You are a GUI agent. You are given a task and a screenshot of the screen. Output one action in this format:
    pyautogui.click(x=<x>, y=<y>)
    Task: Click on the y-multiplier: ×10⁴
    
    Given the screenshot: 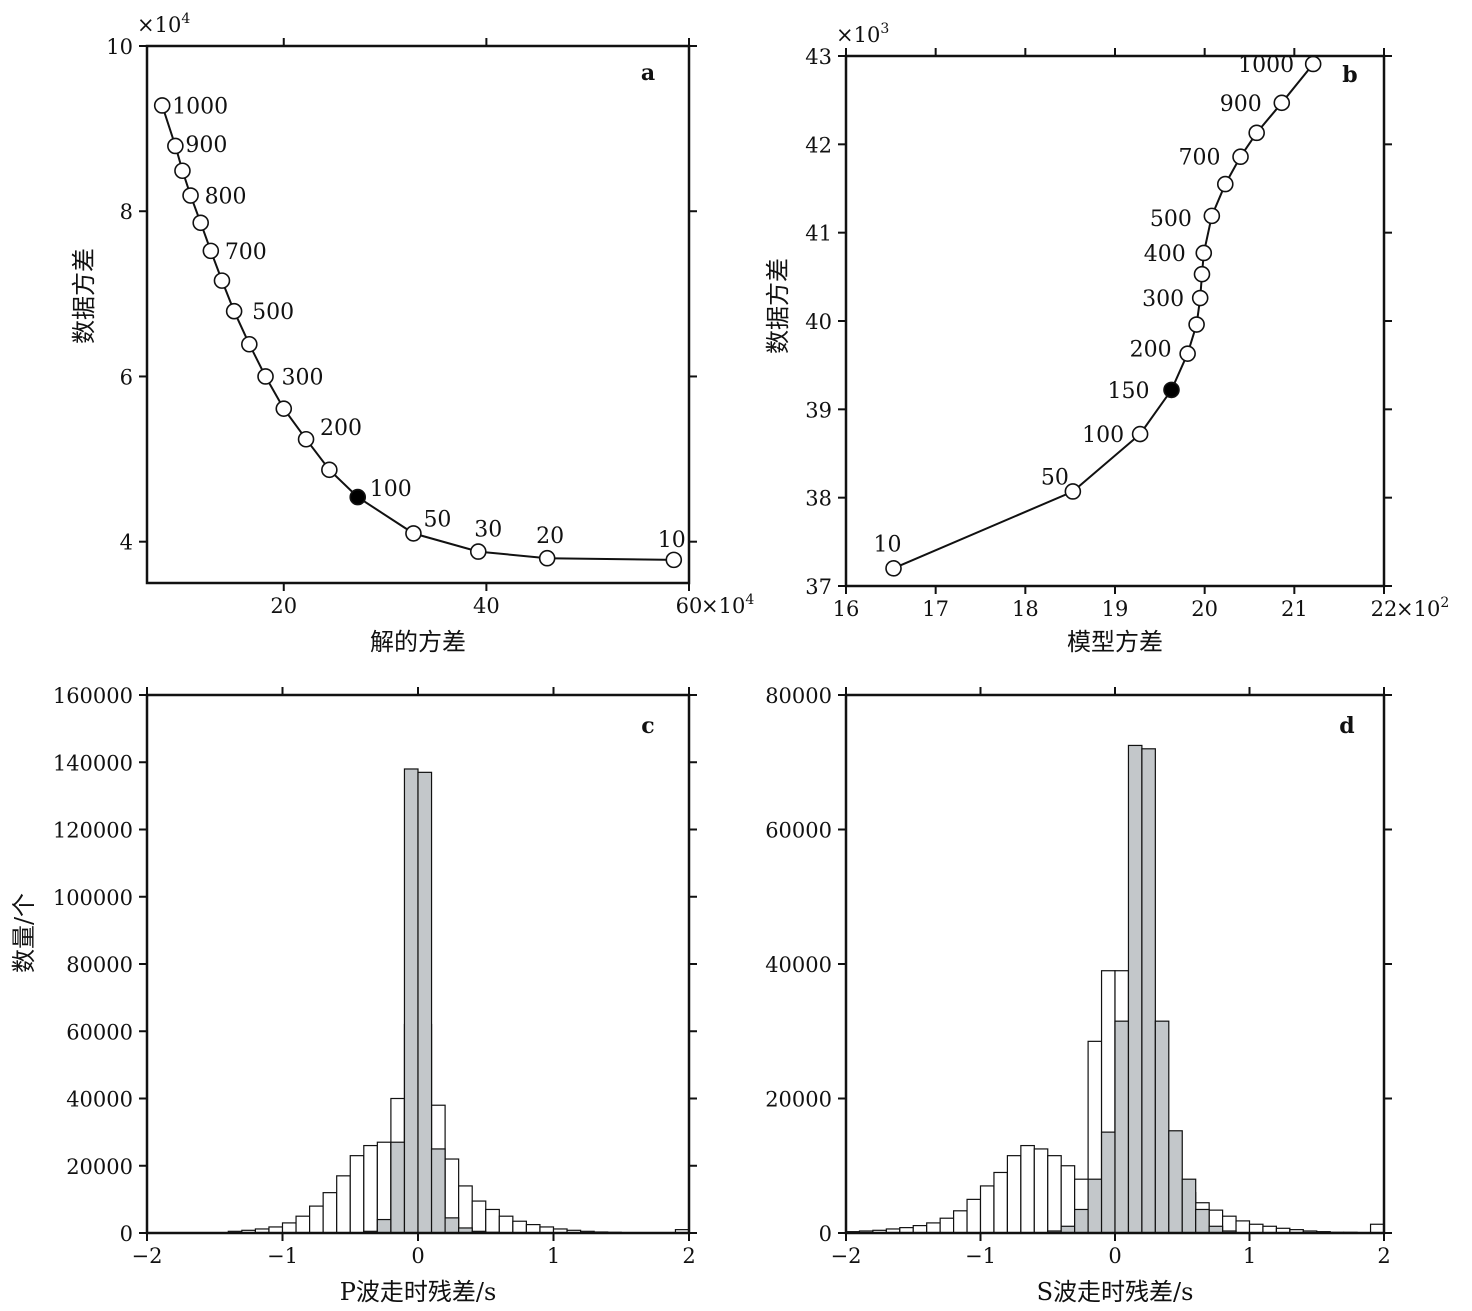 What is the action you would take?
    pyautogui.click(x=163, y=24)
    